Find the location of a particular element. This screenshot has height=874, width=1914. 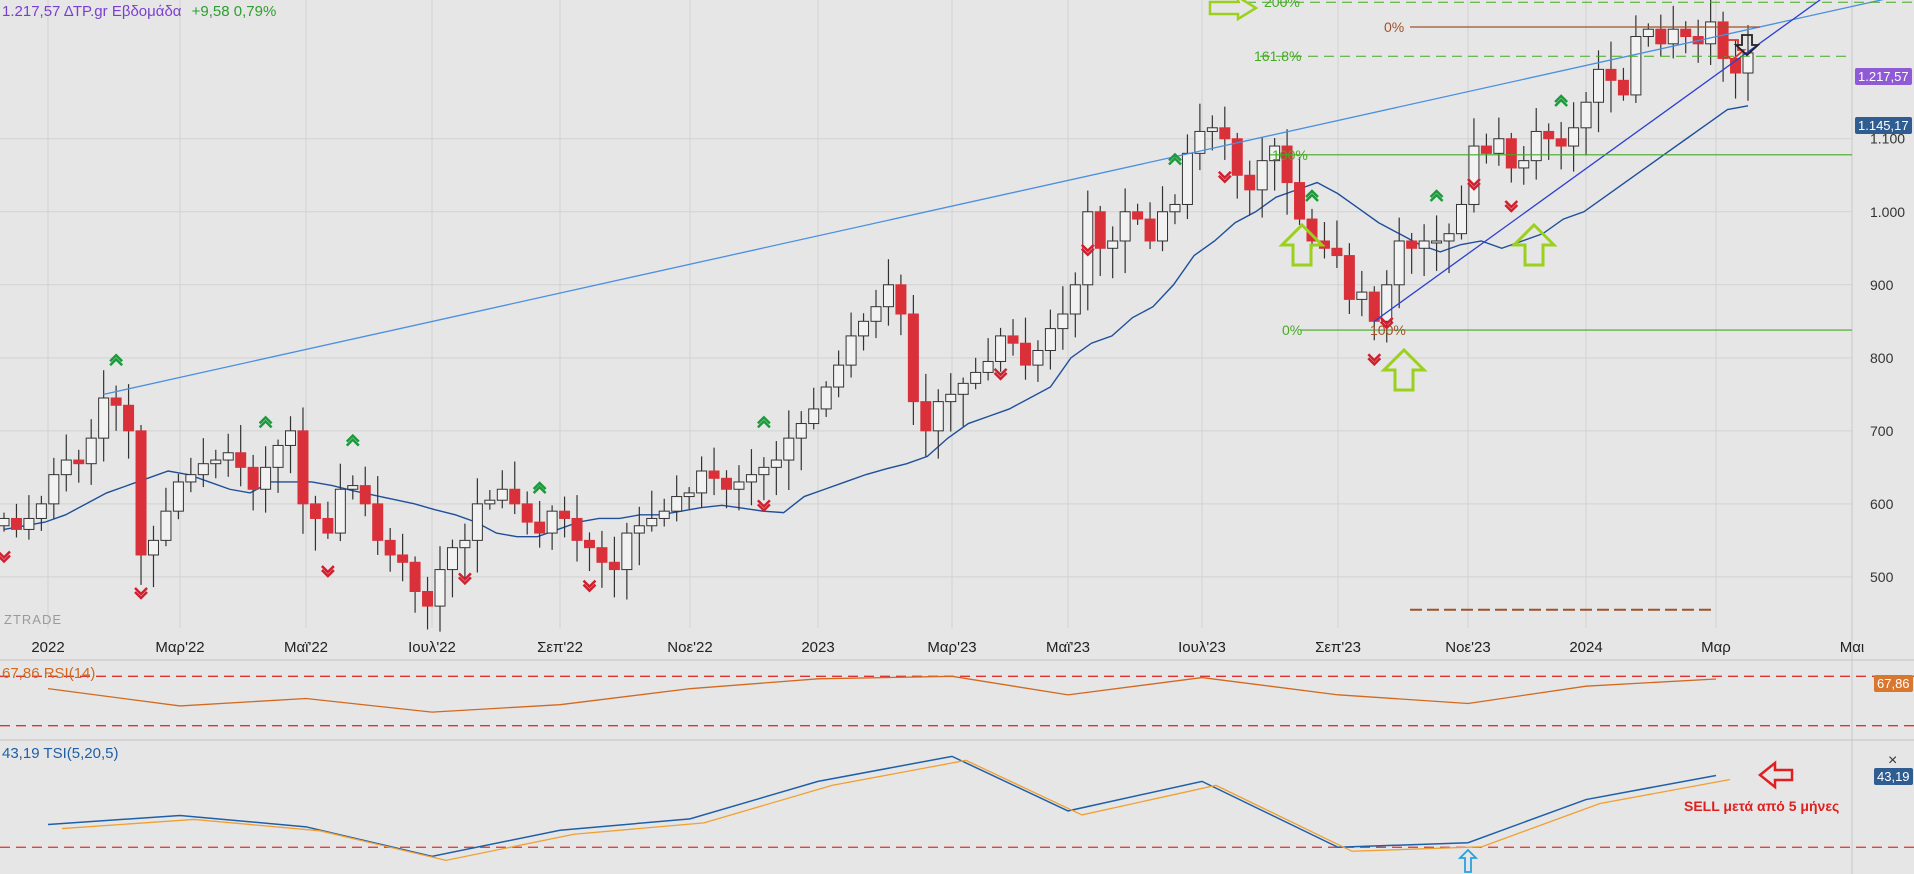

fib-label-0-lower: 0% is located at coordinates (1292, 330).